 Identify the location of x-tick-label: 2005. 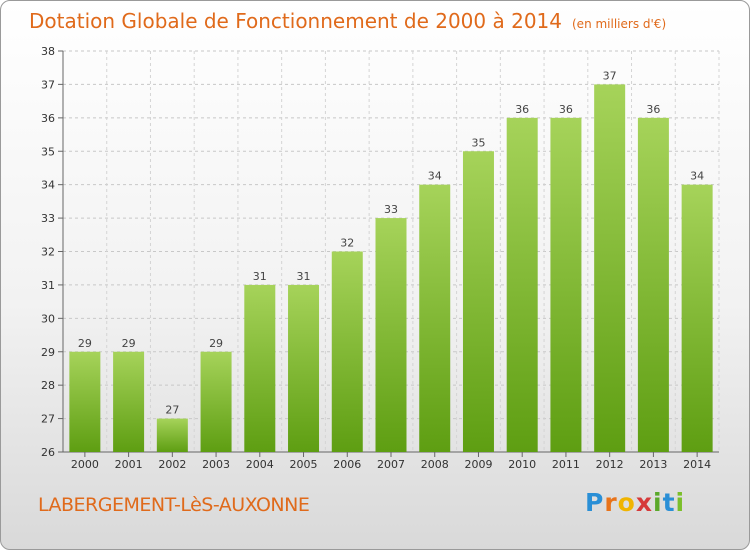
(304, 464).